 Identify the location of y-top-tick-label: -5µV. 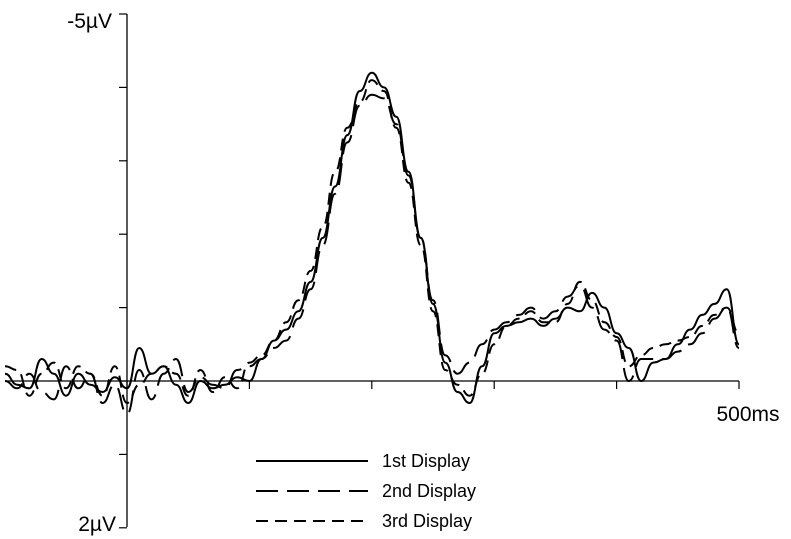
(89, 21).